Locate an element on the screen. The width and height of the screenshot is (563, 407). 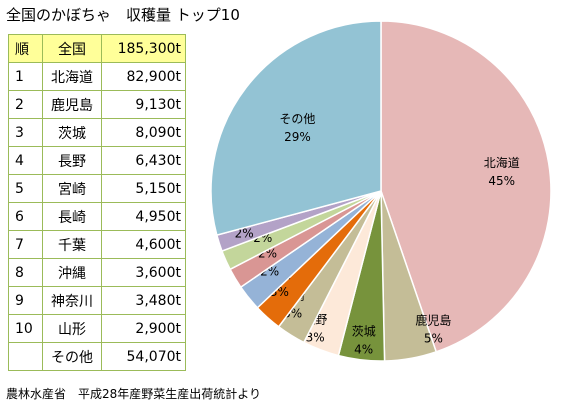
table-row: 1 北海道 82,900t is located at coordinates (97, 76).